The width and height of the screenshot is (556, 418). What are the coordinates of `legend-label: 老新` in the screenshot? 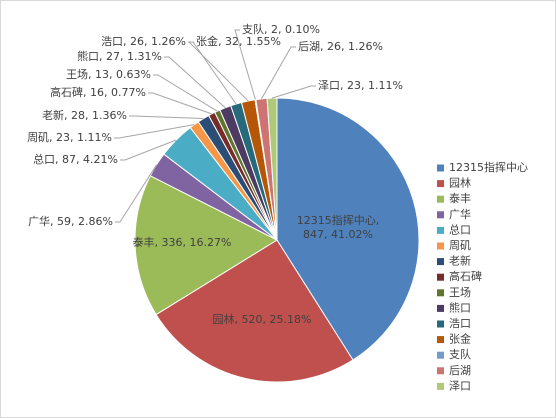 It's located at (460, 261).